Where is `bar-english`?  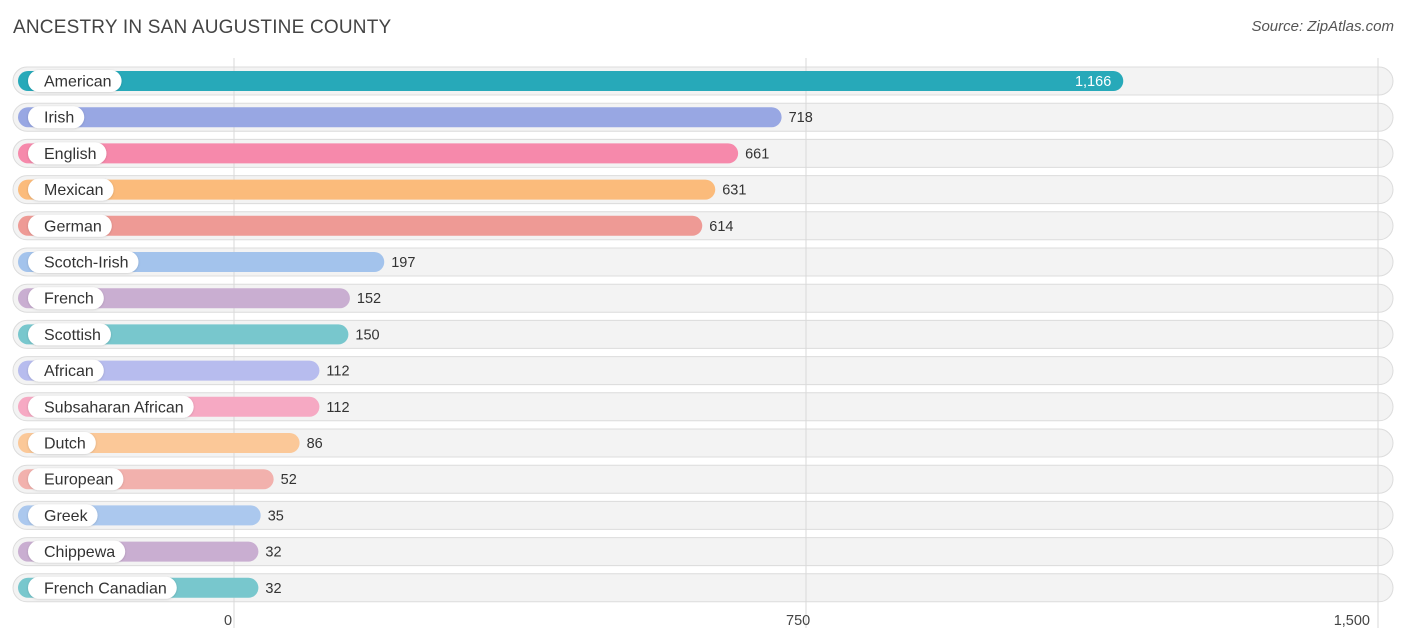 bar-english is located at coordinates (378, 153).